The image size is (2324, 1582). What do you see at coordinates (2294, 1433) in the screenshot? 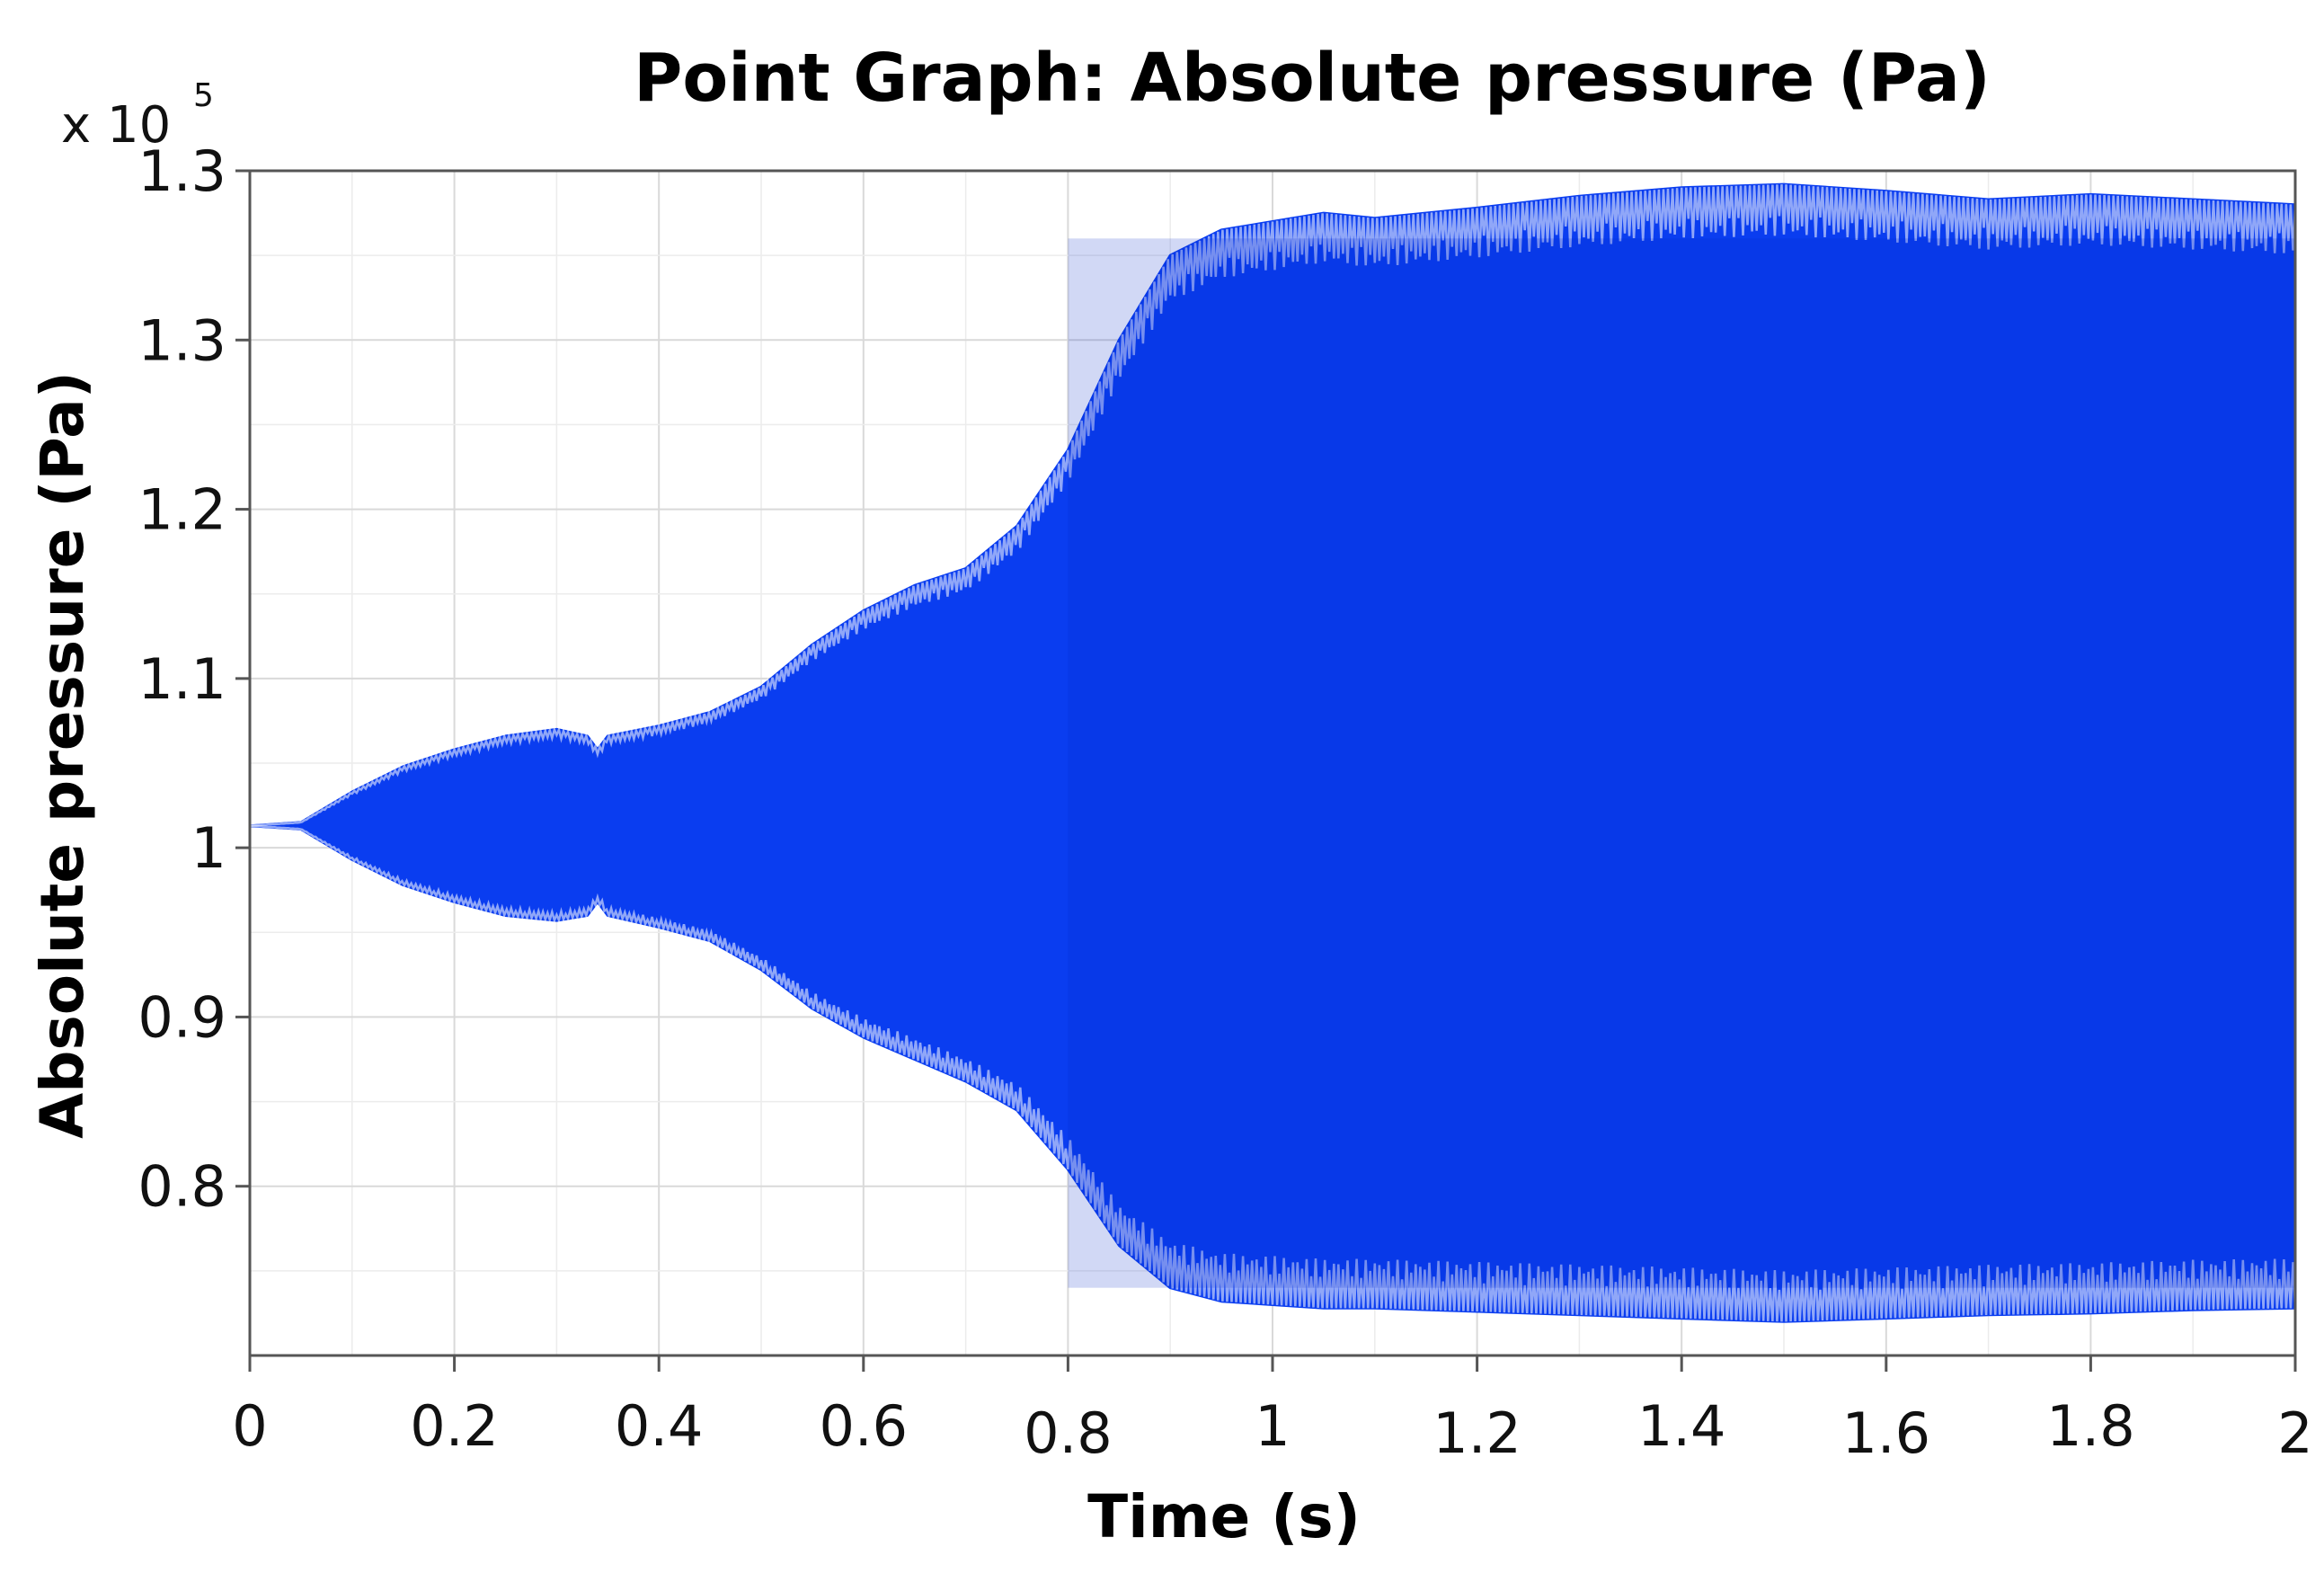
I see `x-tick-label: 2` at bounding box center [2294, 1433].